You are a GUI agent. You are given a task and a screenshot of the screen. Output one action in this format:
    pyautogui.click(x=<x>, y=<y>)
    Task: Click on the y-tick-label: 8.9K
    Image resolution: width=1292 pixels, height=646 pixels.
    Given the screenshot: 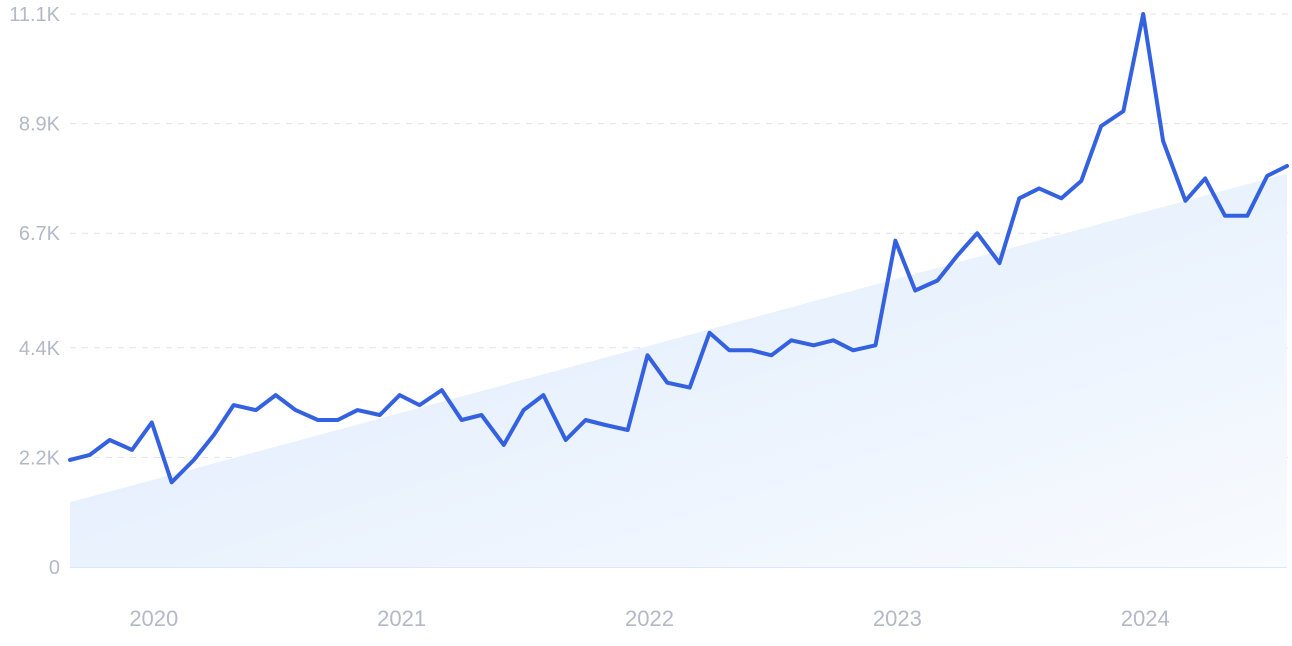 What is the action you would take?
    pyautogui.click(x=40, y=125)
    